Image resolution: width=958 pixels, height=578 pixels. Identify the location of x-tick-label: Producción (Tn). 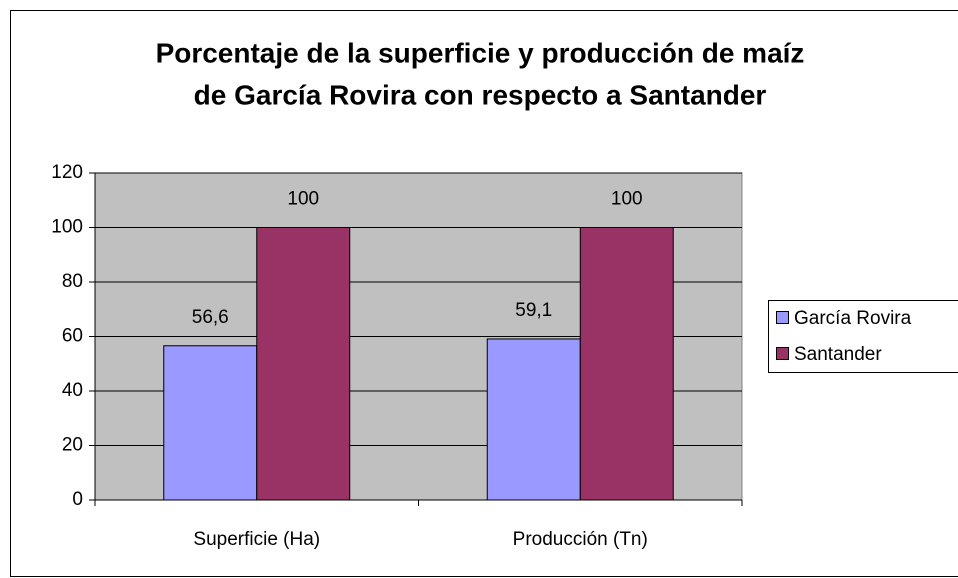
(580, 539).